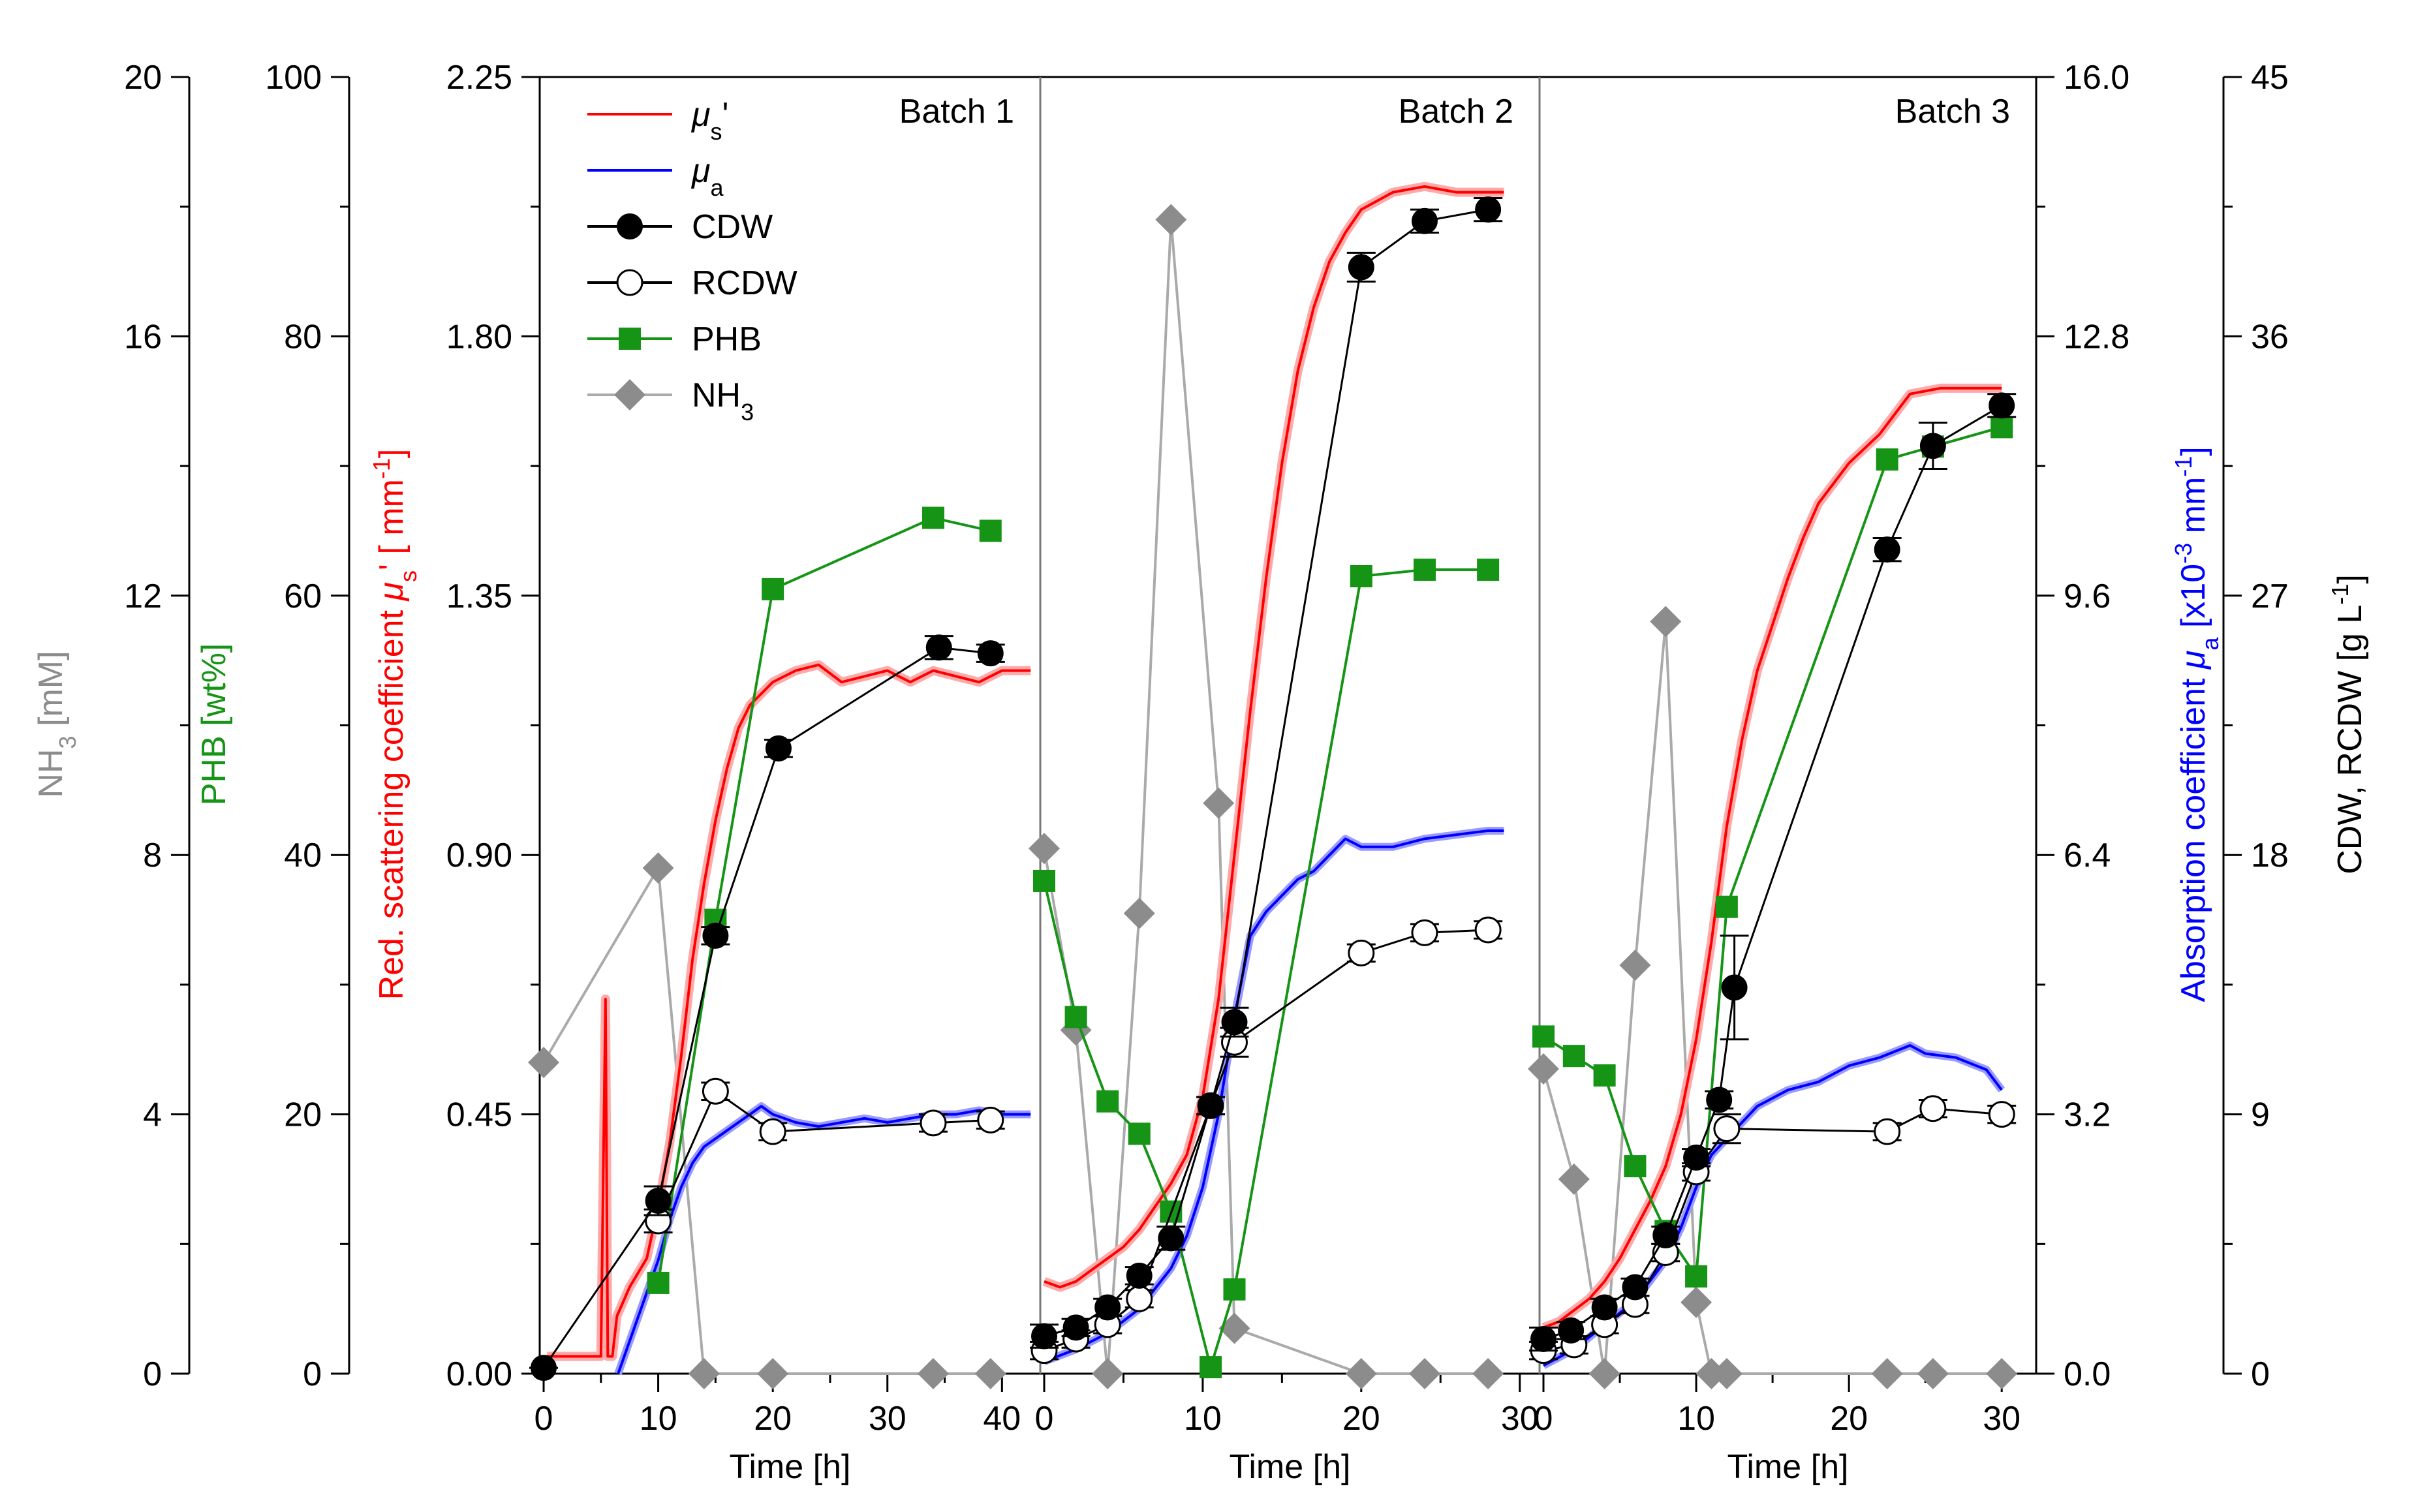 This screenshot has height=1512, width=2416. What do you see at coordinates (56, 724) in the screenshot?
I see `nh3-axis-title: NH3 [mM]` at bounding box center [56, 724].